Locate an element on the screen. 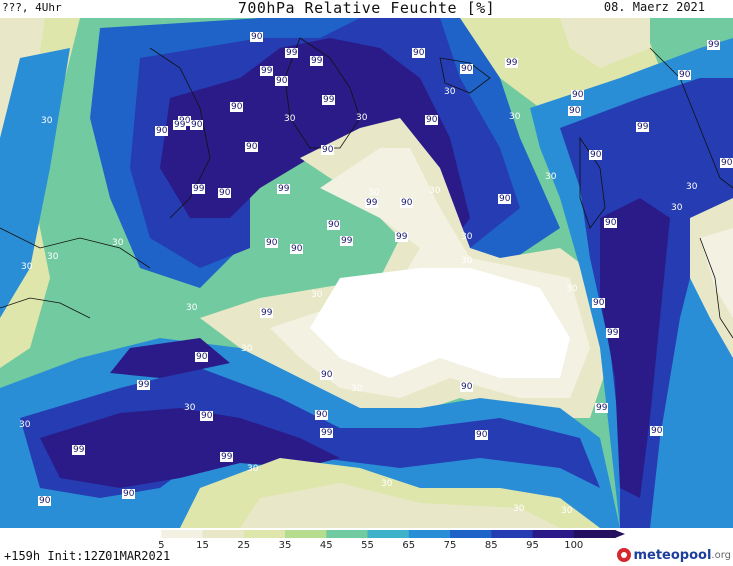 The width and height of the screenshot is (733, 566). meteopool-logo-icon is located at coordinates (624, 555).